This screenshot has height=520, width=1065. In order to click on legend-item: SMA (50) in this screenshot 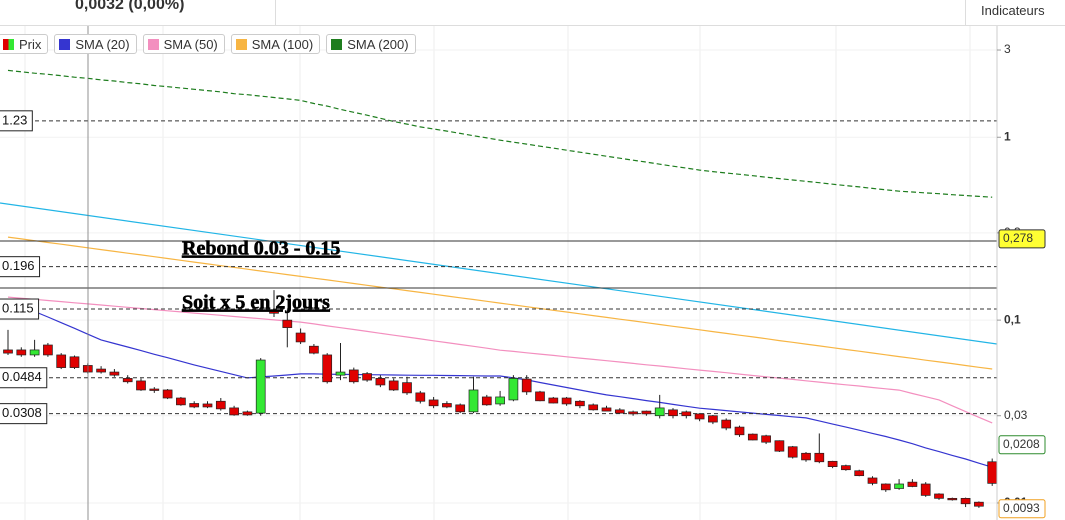, I will do `click(183, 44)`.